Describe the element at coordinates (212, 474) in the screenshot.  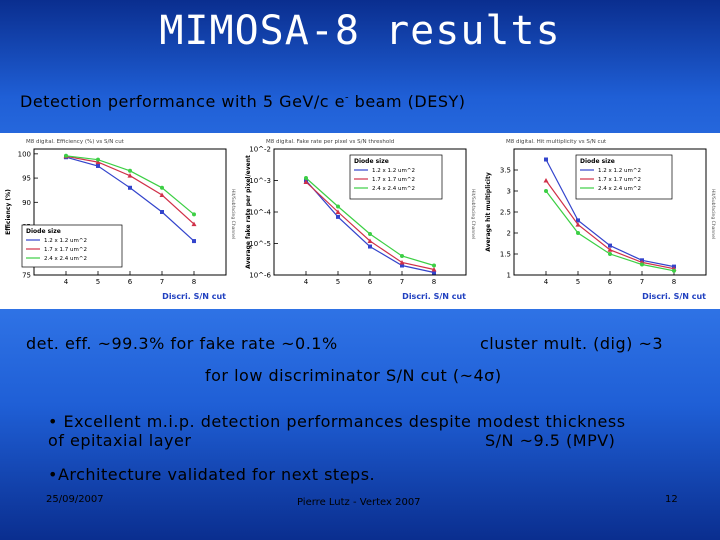
I see `bullet-2: •Architecture validated for next steps.` at that location.